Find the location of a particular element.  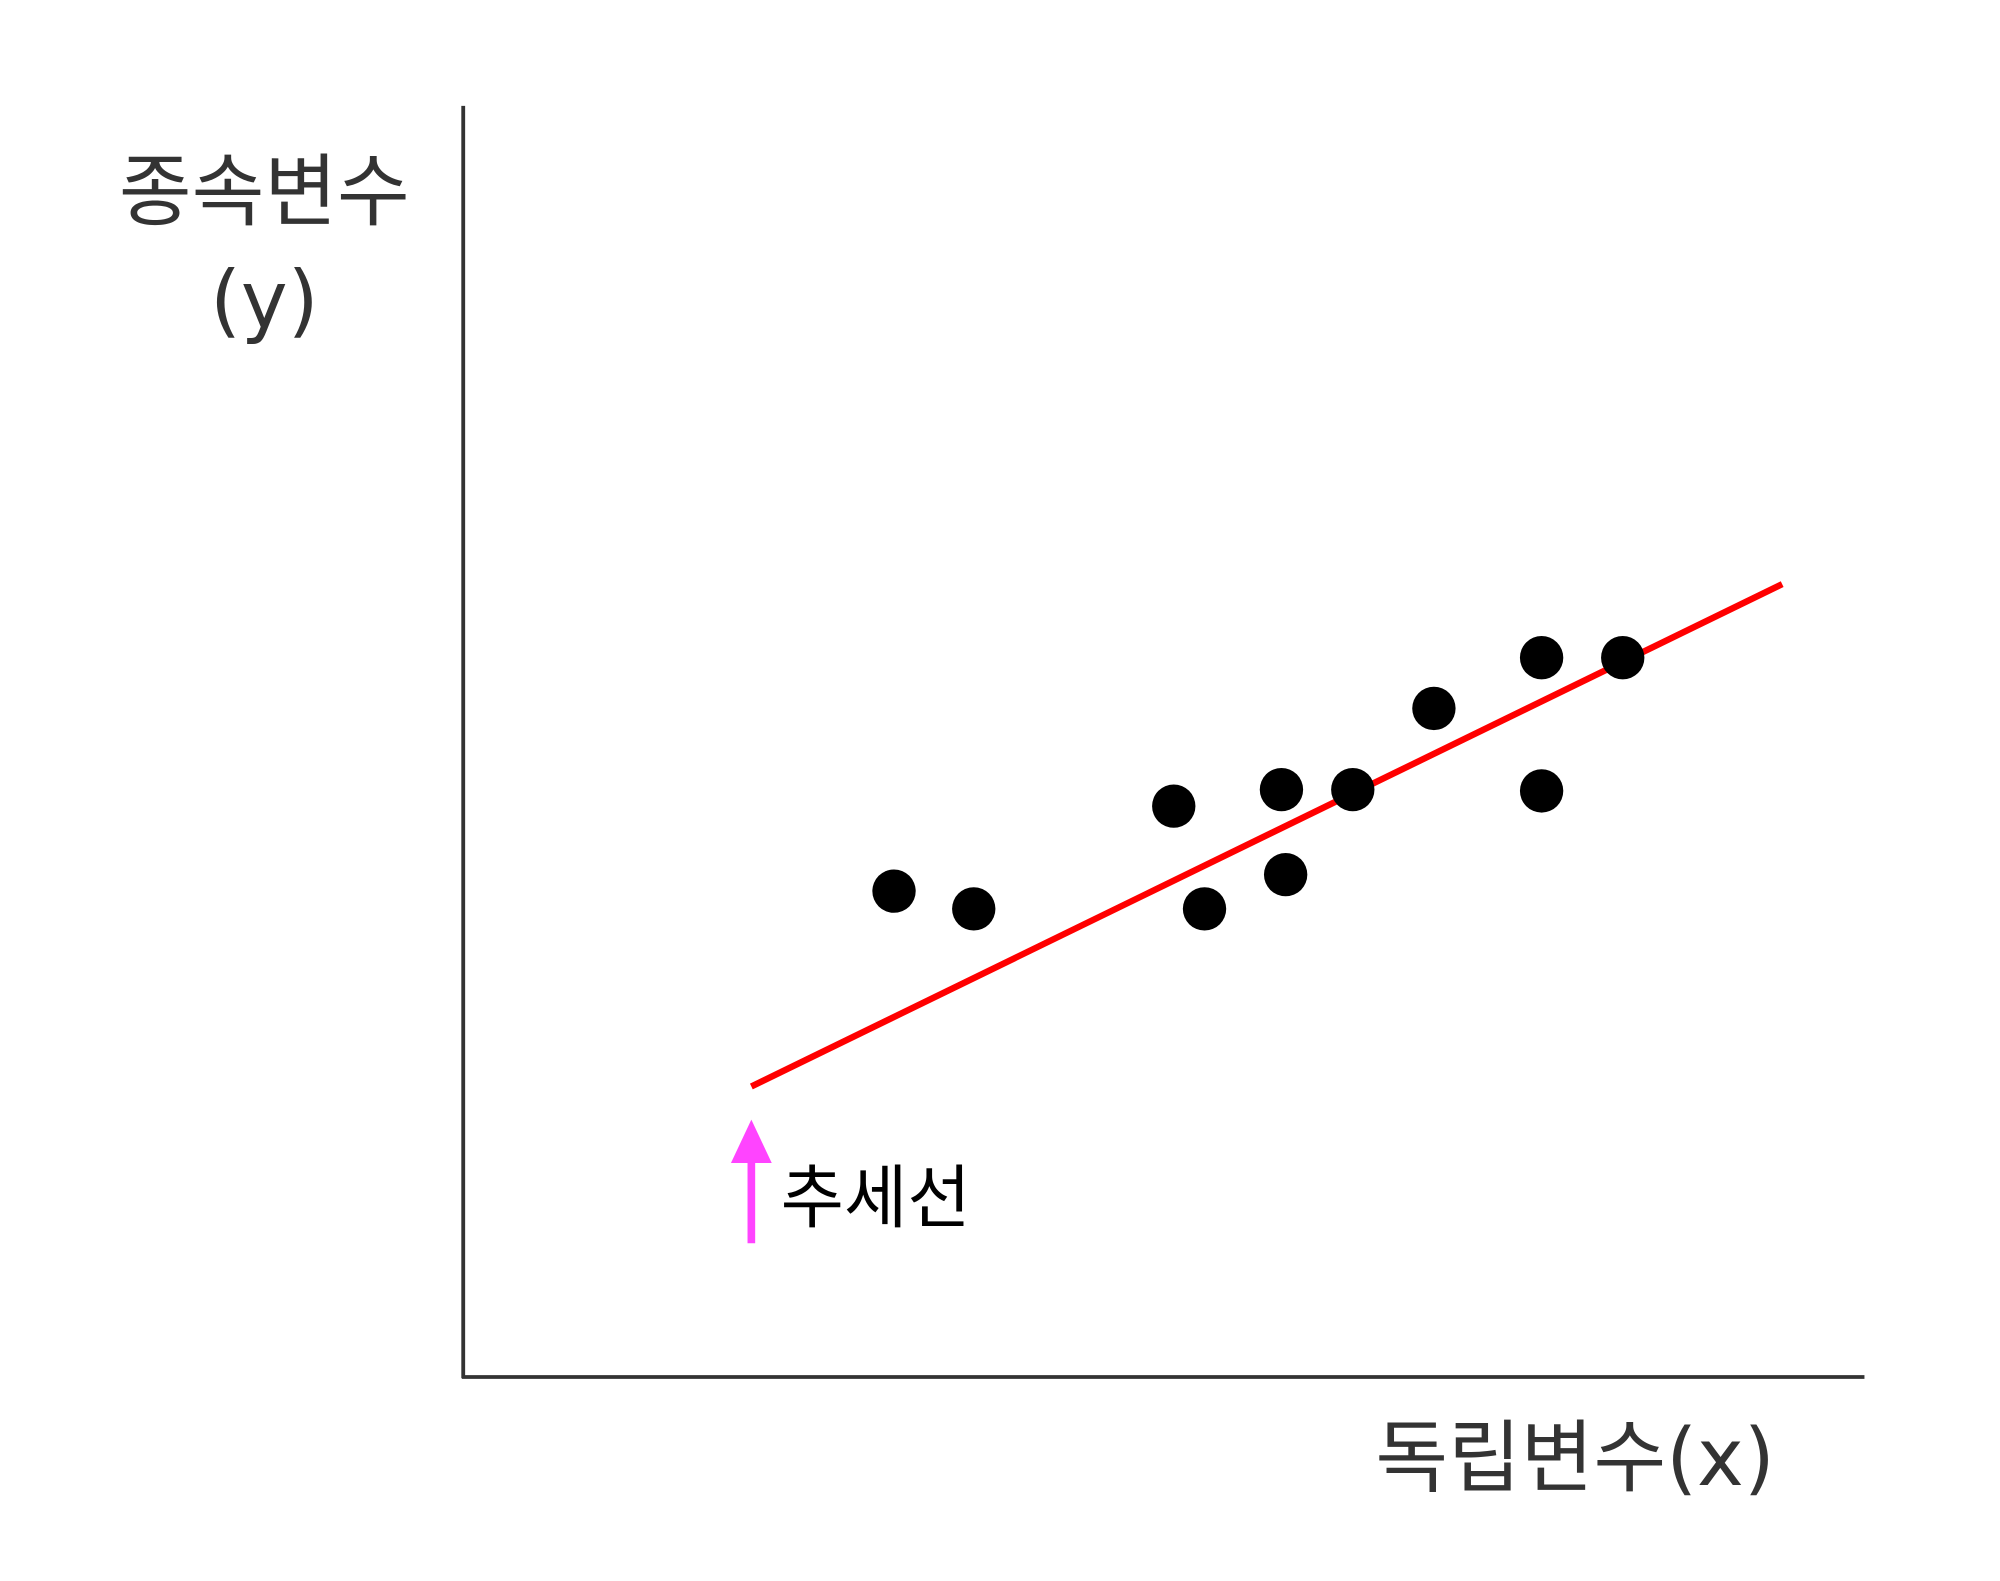

x-axis-label: 독립변수(x) is located at coordinates (1574, 1458).